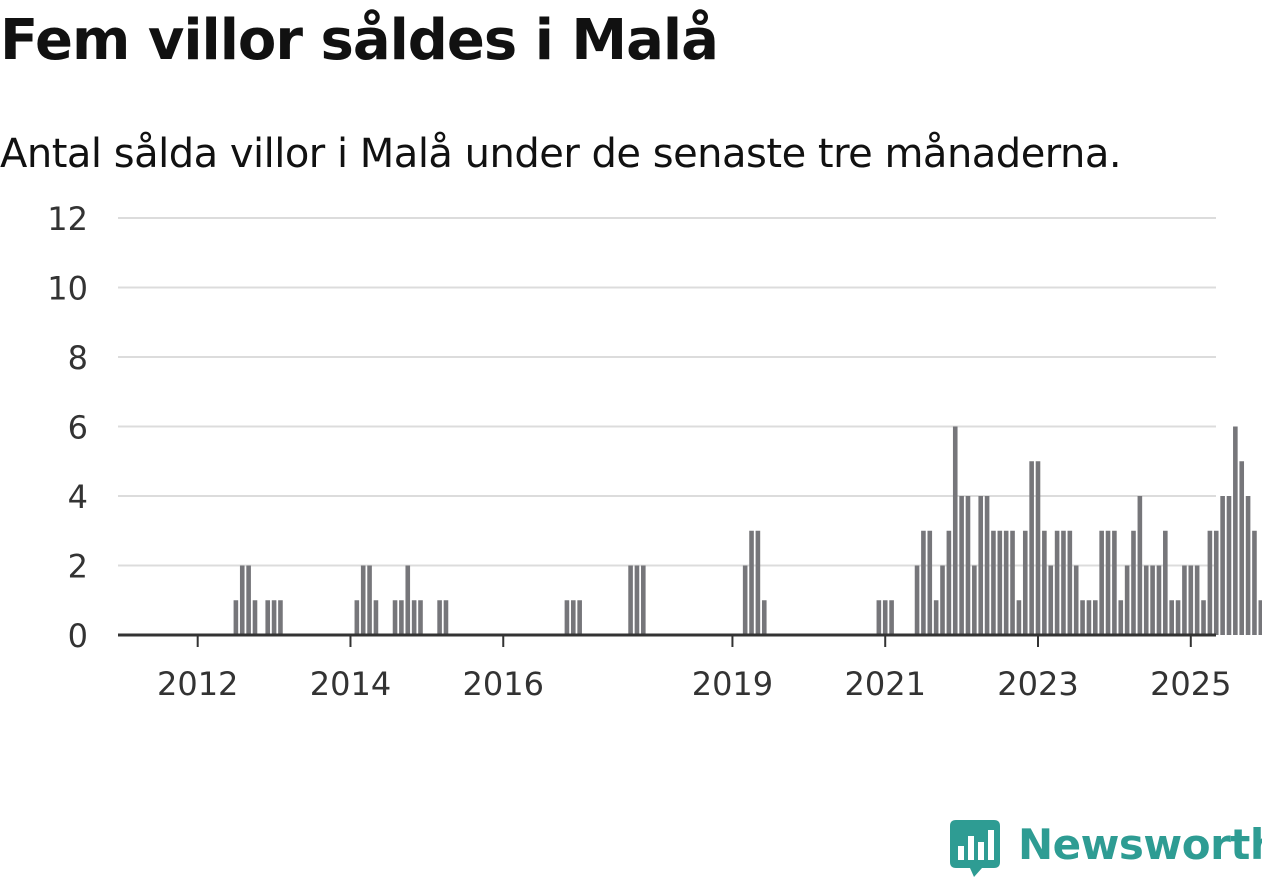 The image size is (1262, 880). What do you see at coordinates (1140, 844) in the screenshot?
I see `brand-name: Newsworthy` at bounding box center [1140, 844].